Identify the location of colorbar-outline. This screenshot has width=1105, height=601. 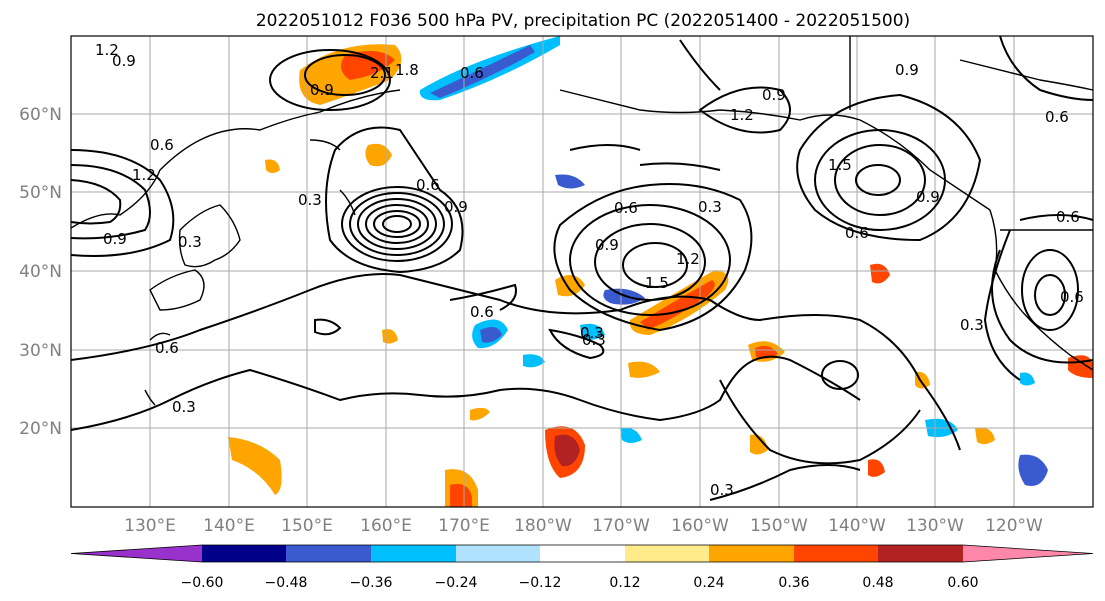
(582, 553).